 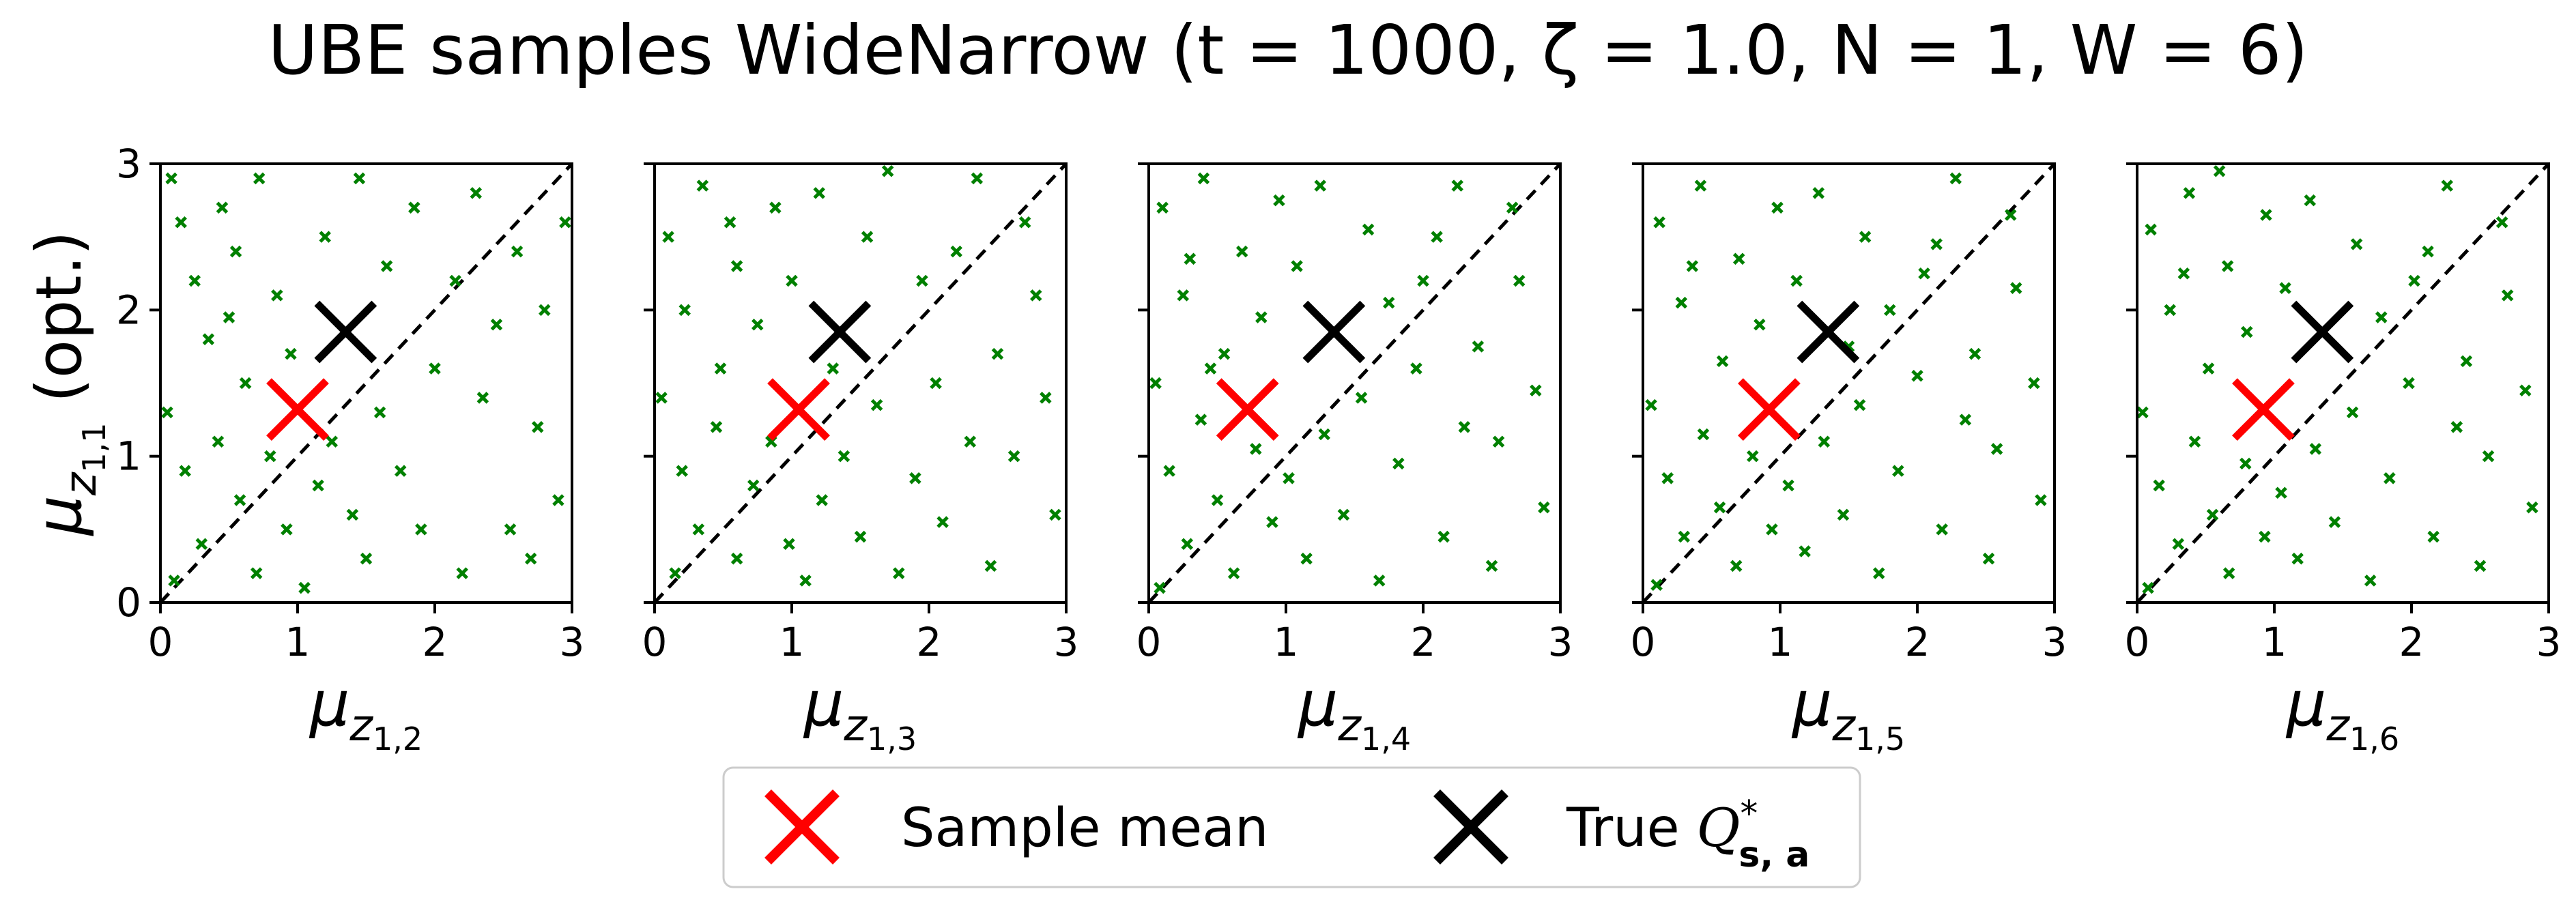 What do you see at coordinates (128, 310) in the screenshot?
I see `y-tick-label: 2` at bounding box center [128, 310].